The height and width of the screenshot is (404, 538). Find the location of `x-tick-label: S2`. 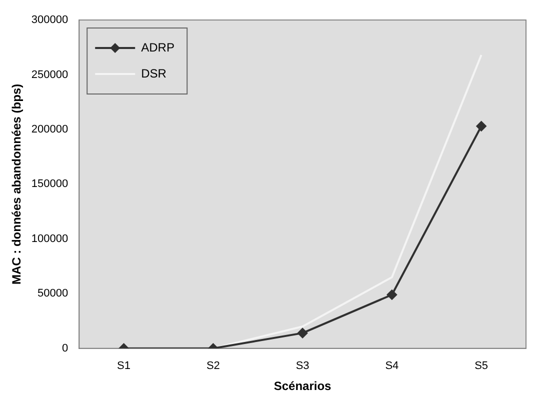

x-tick-label: S2 is located at coordinates (213, 366).